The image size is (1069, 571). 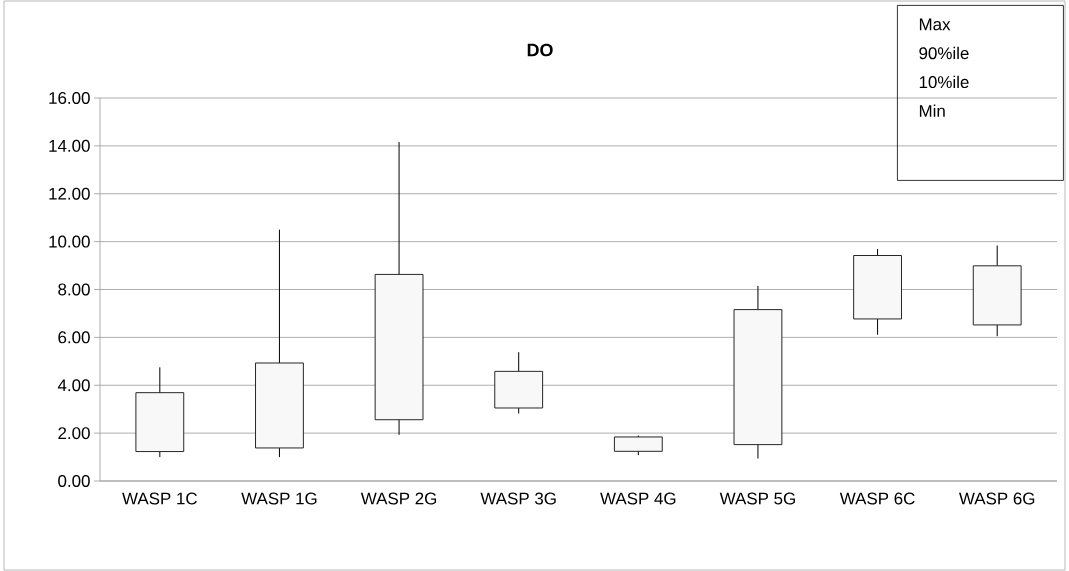 What do you see at coordinates (69, 241) in the screenshot?
I see `y-tick-label: 10.00` at bounding box center [69, 241].